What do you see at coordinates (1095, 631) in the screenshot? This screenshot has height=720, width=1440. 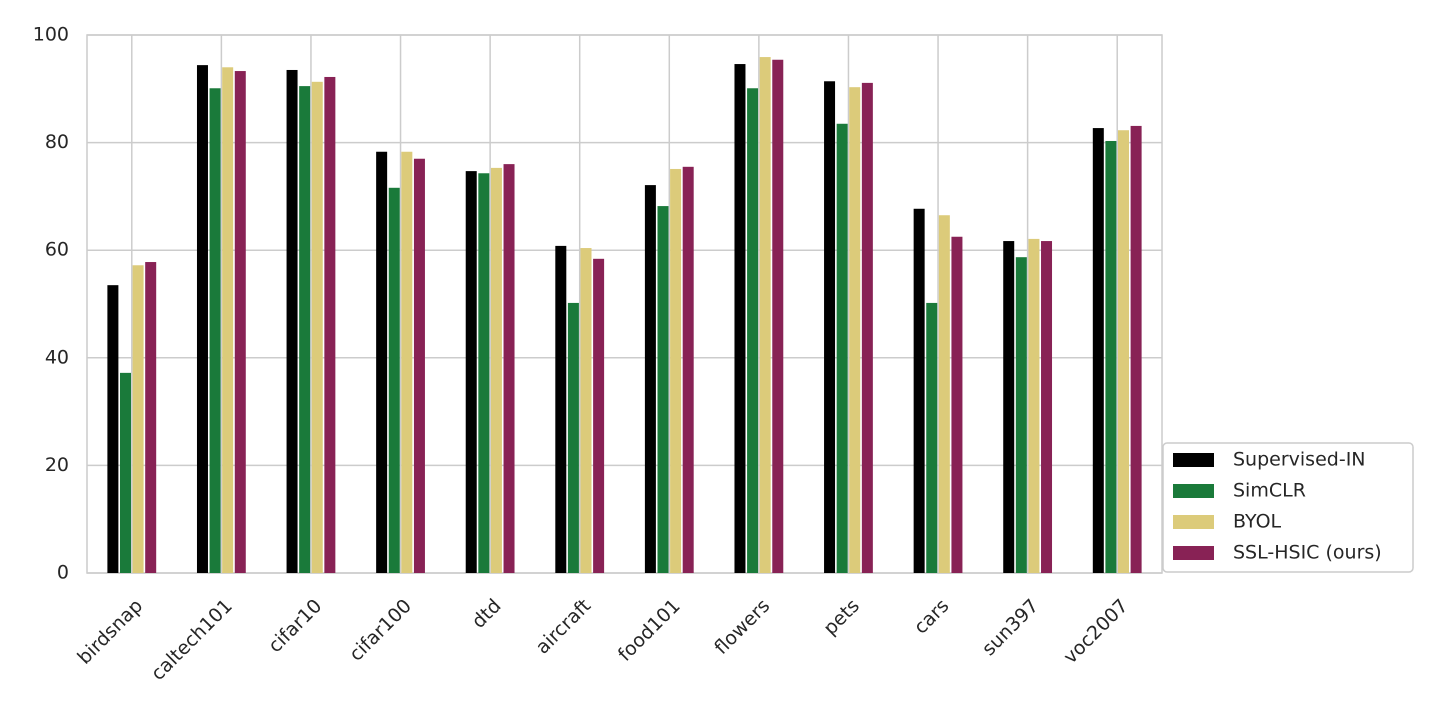 I see `x-tick-label: voc2007` at bounding box center [1095, 631].